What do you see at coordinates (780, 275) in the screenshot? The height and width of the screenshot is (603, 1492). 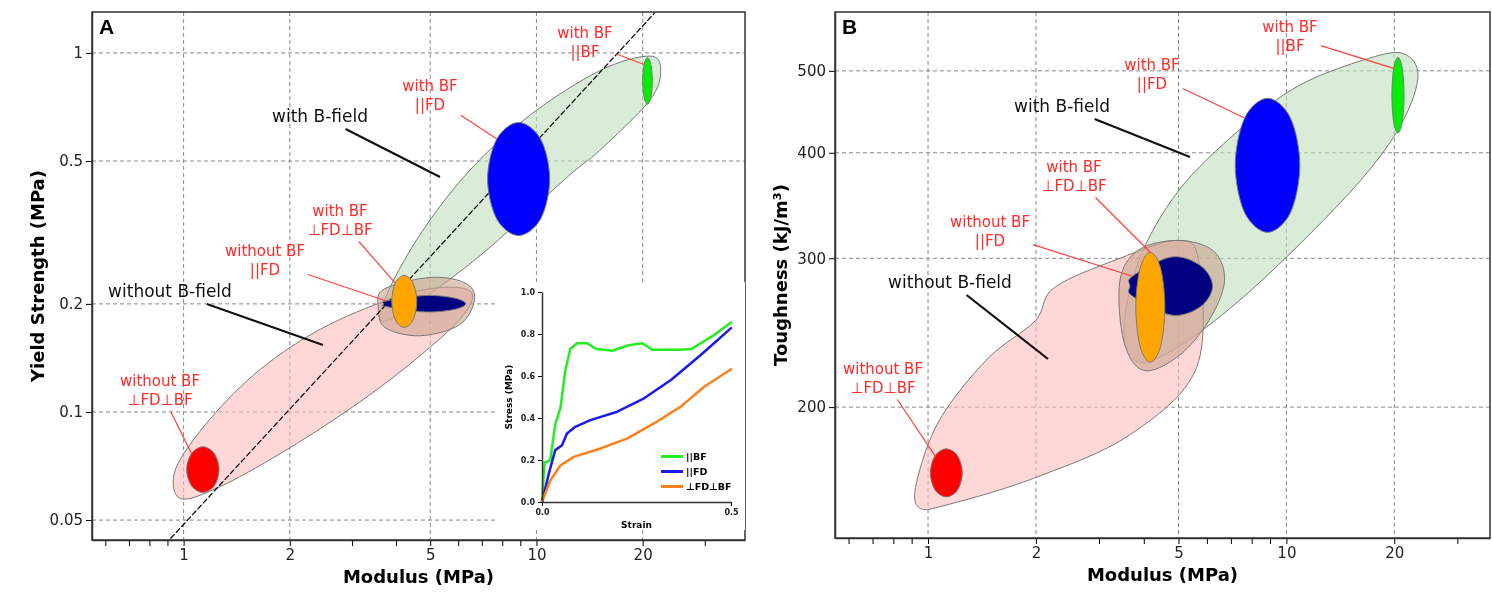 I see `y-axis-title: Toughness (kJ/m³)` at bounding box center [780, 275].